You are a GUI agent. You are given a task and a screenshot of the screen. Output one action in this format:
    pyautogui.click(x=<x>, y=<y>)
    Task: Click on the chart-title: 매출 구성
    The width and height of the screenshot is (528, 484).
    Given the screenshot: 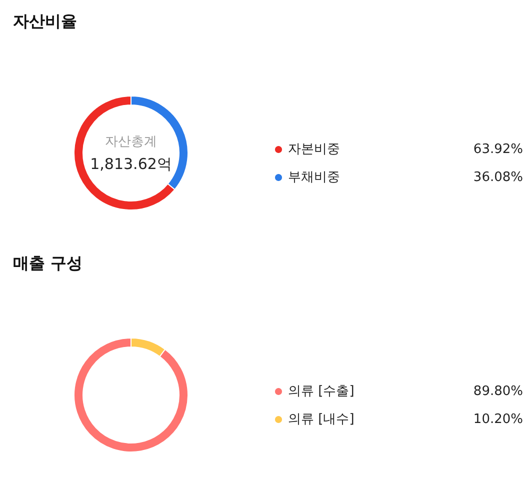 What is the action you would take?
    pyautogui.click(x=48, y=263)
    